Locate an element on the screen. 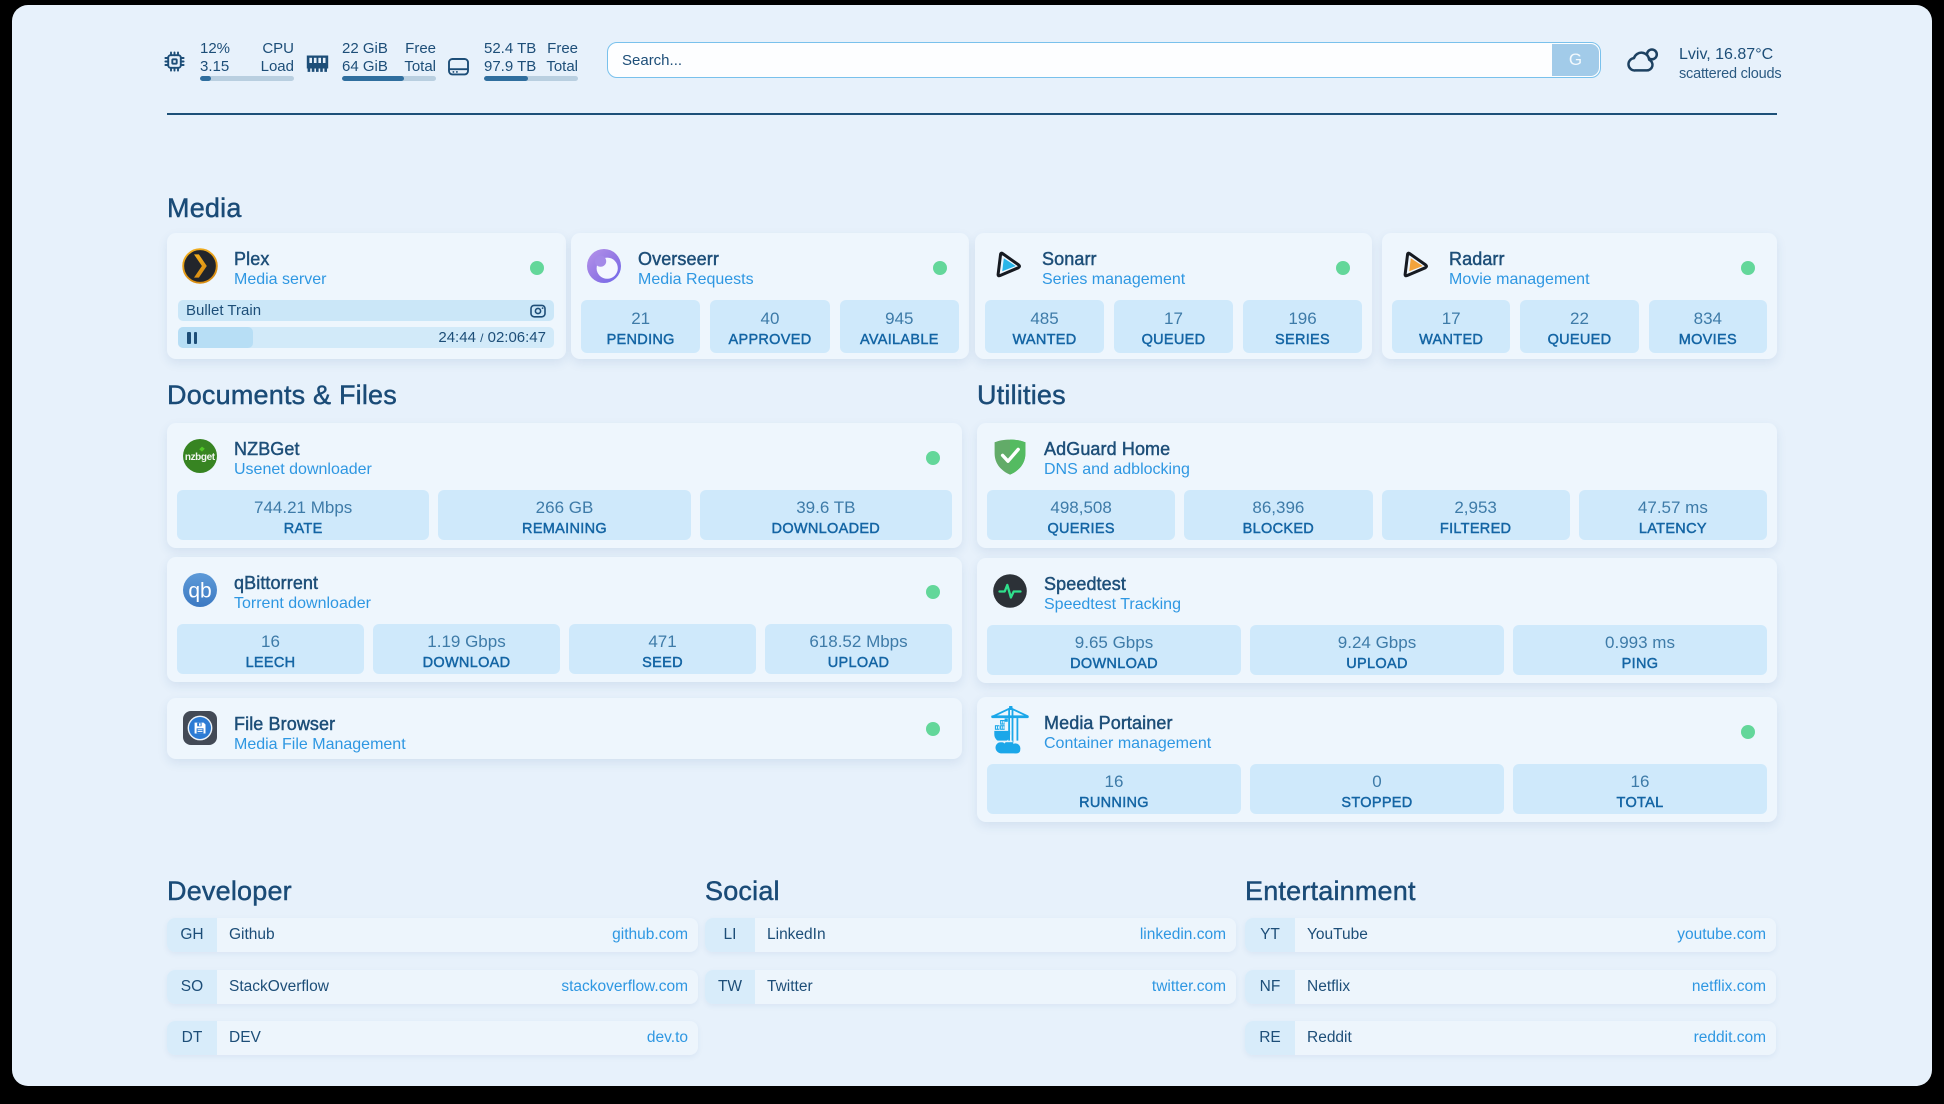 The width and height of the screenshot is (1944, 1104). svg-text: qb is located at coordinates (199, 590).